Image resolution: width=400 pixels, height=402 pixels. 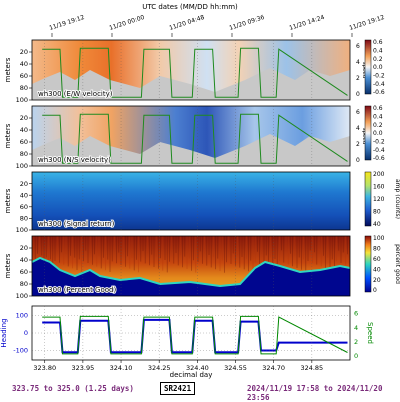 What do you see at coordinates (4, 332) in the screenshot?
I see `heading-axis-label: Heading` at bounding box center [4, 332].